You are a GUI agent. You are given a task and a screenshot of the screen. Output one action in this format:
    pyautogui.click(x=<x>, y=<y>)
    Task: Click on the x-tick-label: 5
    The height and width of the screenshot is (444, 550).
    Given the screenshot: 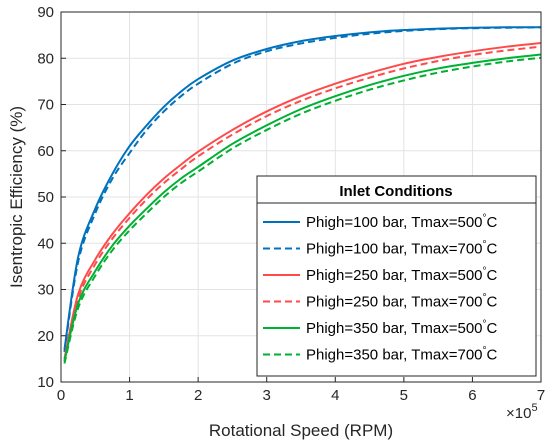 What is the action you would take?
    pyautogui.click(x=404, y=395)
    